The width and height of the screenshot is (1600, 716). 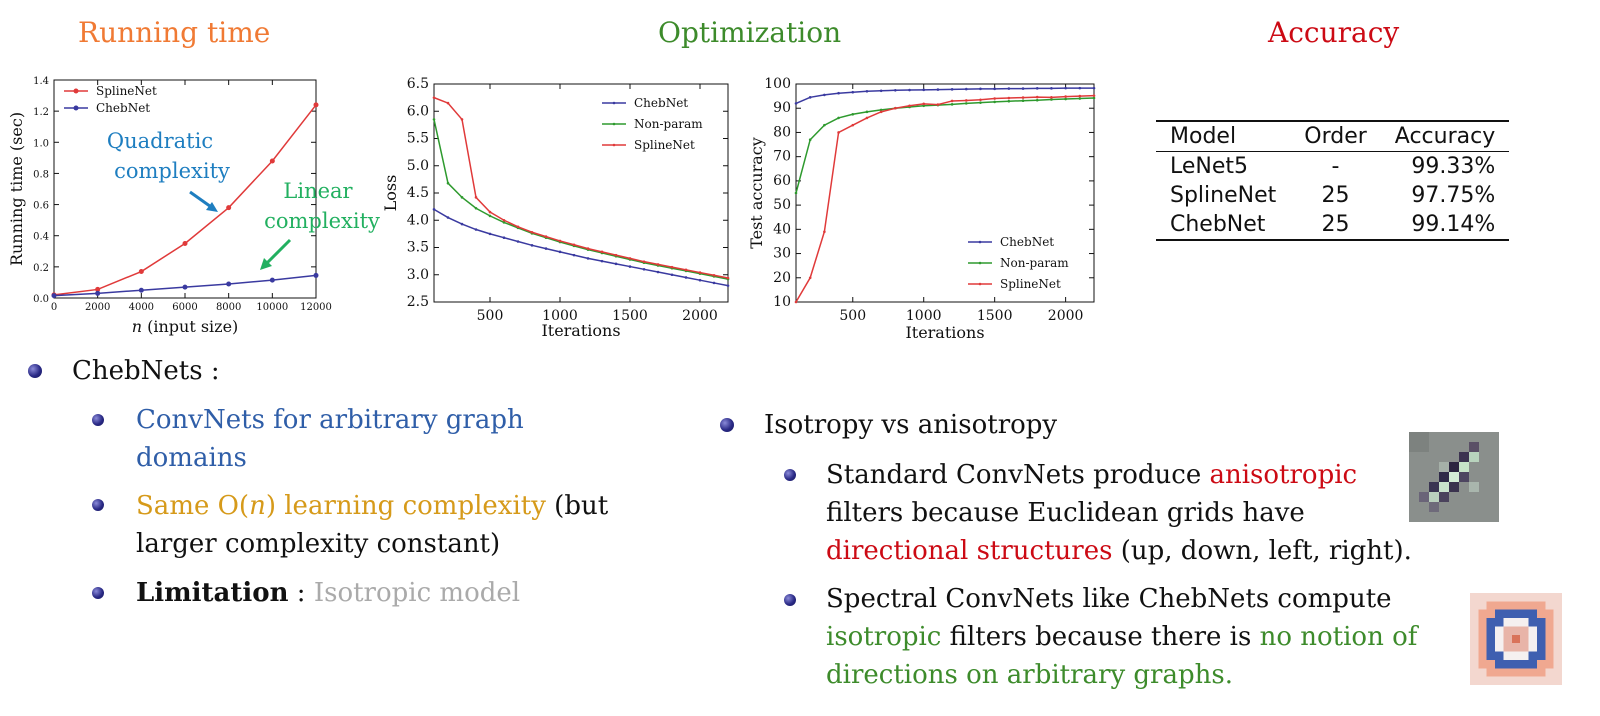 I want to click on y-tick-label: 30, so click(x=782, y=254).